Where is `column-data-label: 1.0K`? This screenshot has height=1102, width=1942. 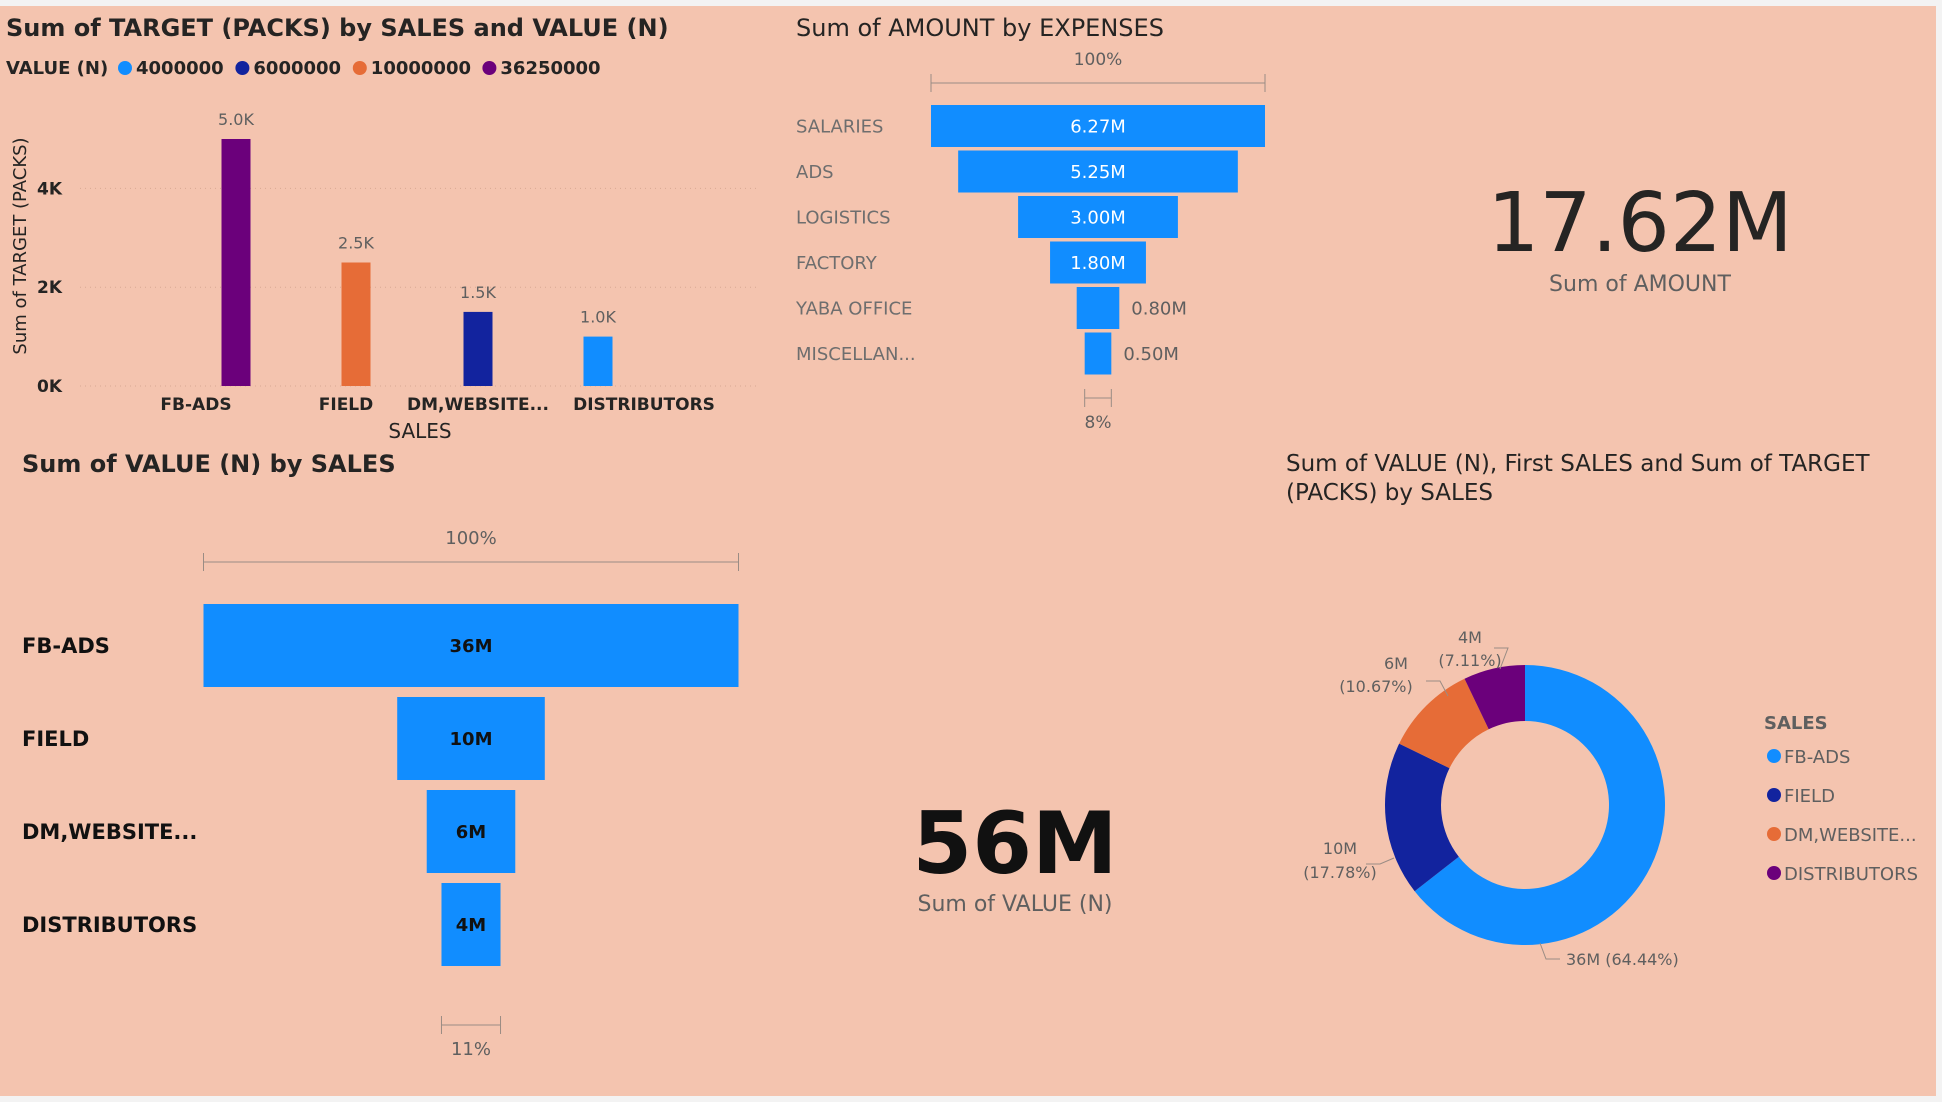
column-data-label: 1.0K is located at coordinates (598, 317).